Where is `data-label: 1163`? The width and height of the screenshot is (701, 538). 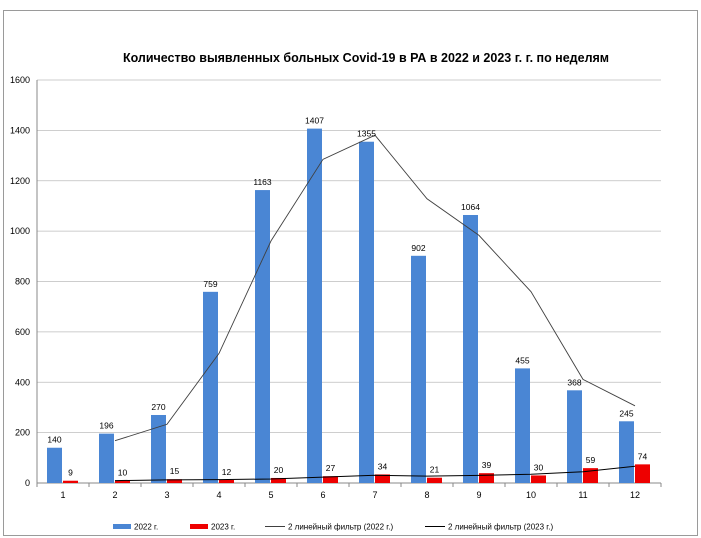 data-label: 1163 is located at coordinates (262, 182).